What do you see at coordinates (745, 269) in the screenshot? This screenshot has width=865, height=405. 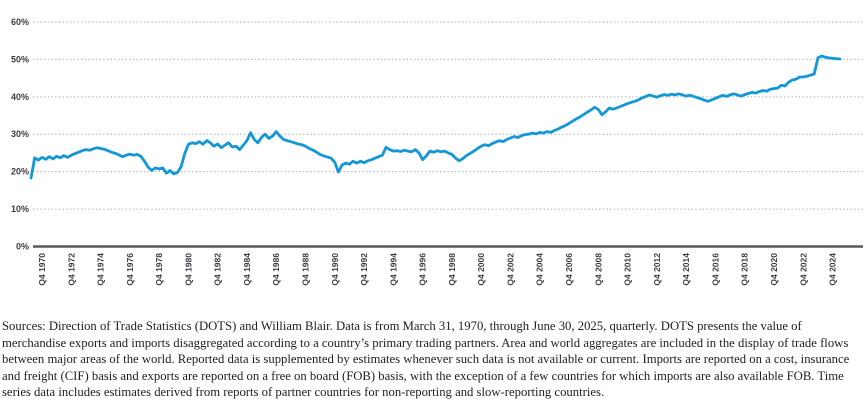 I see `x-axis-label: Q4 2018` at bounding box center [745, 269].